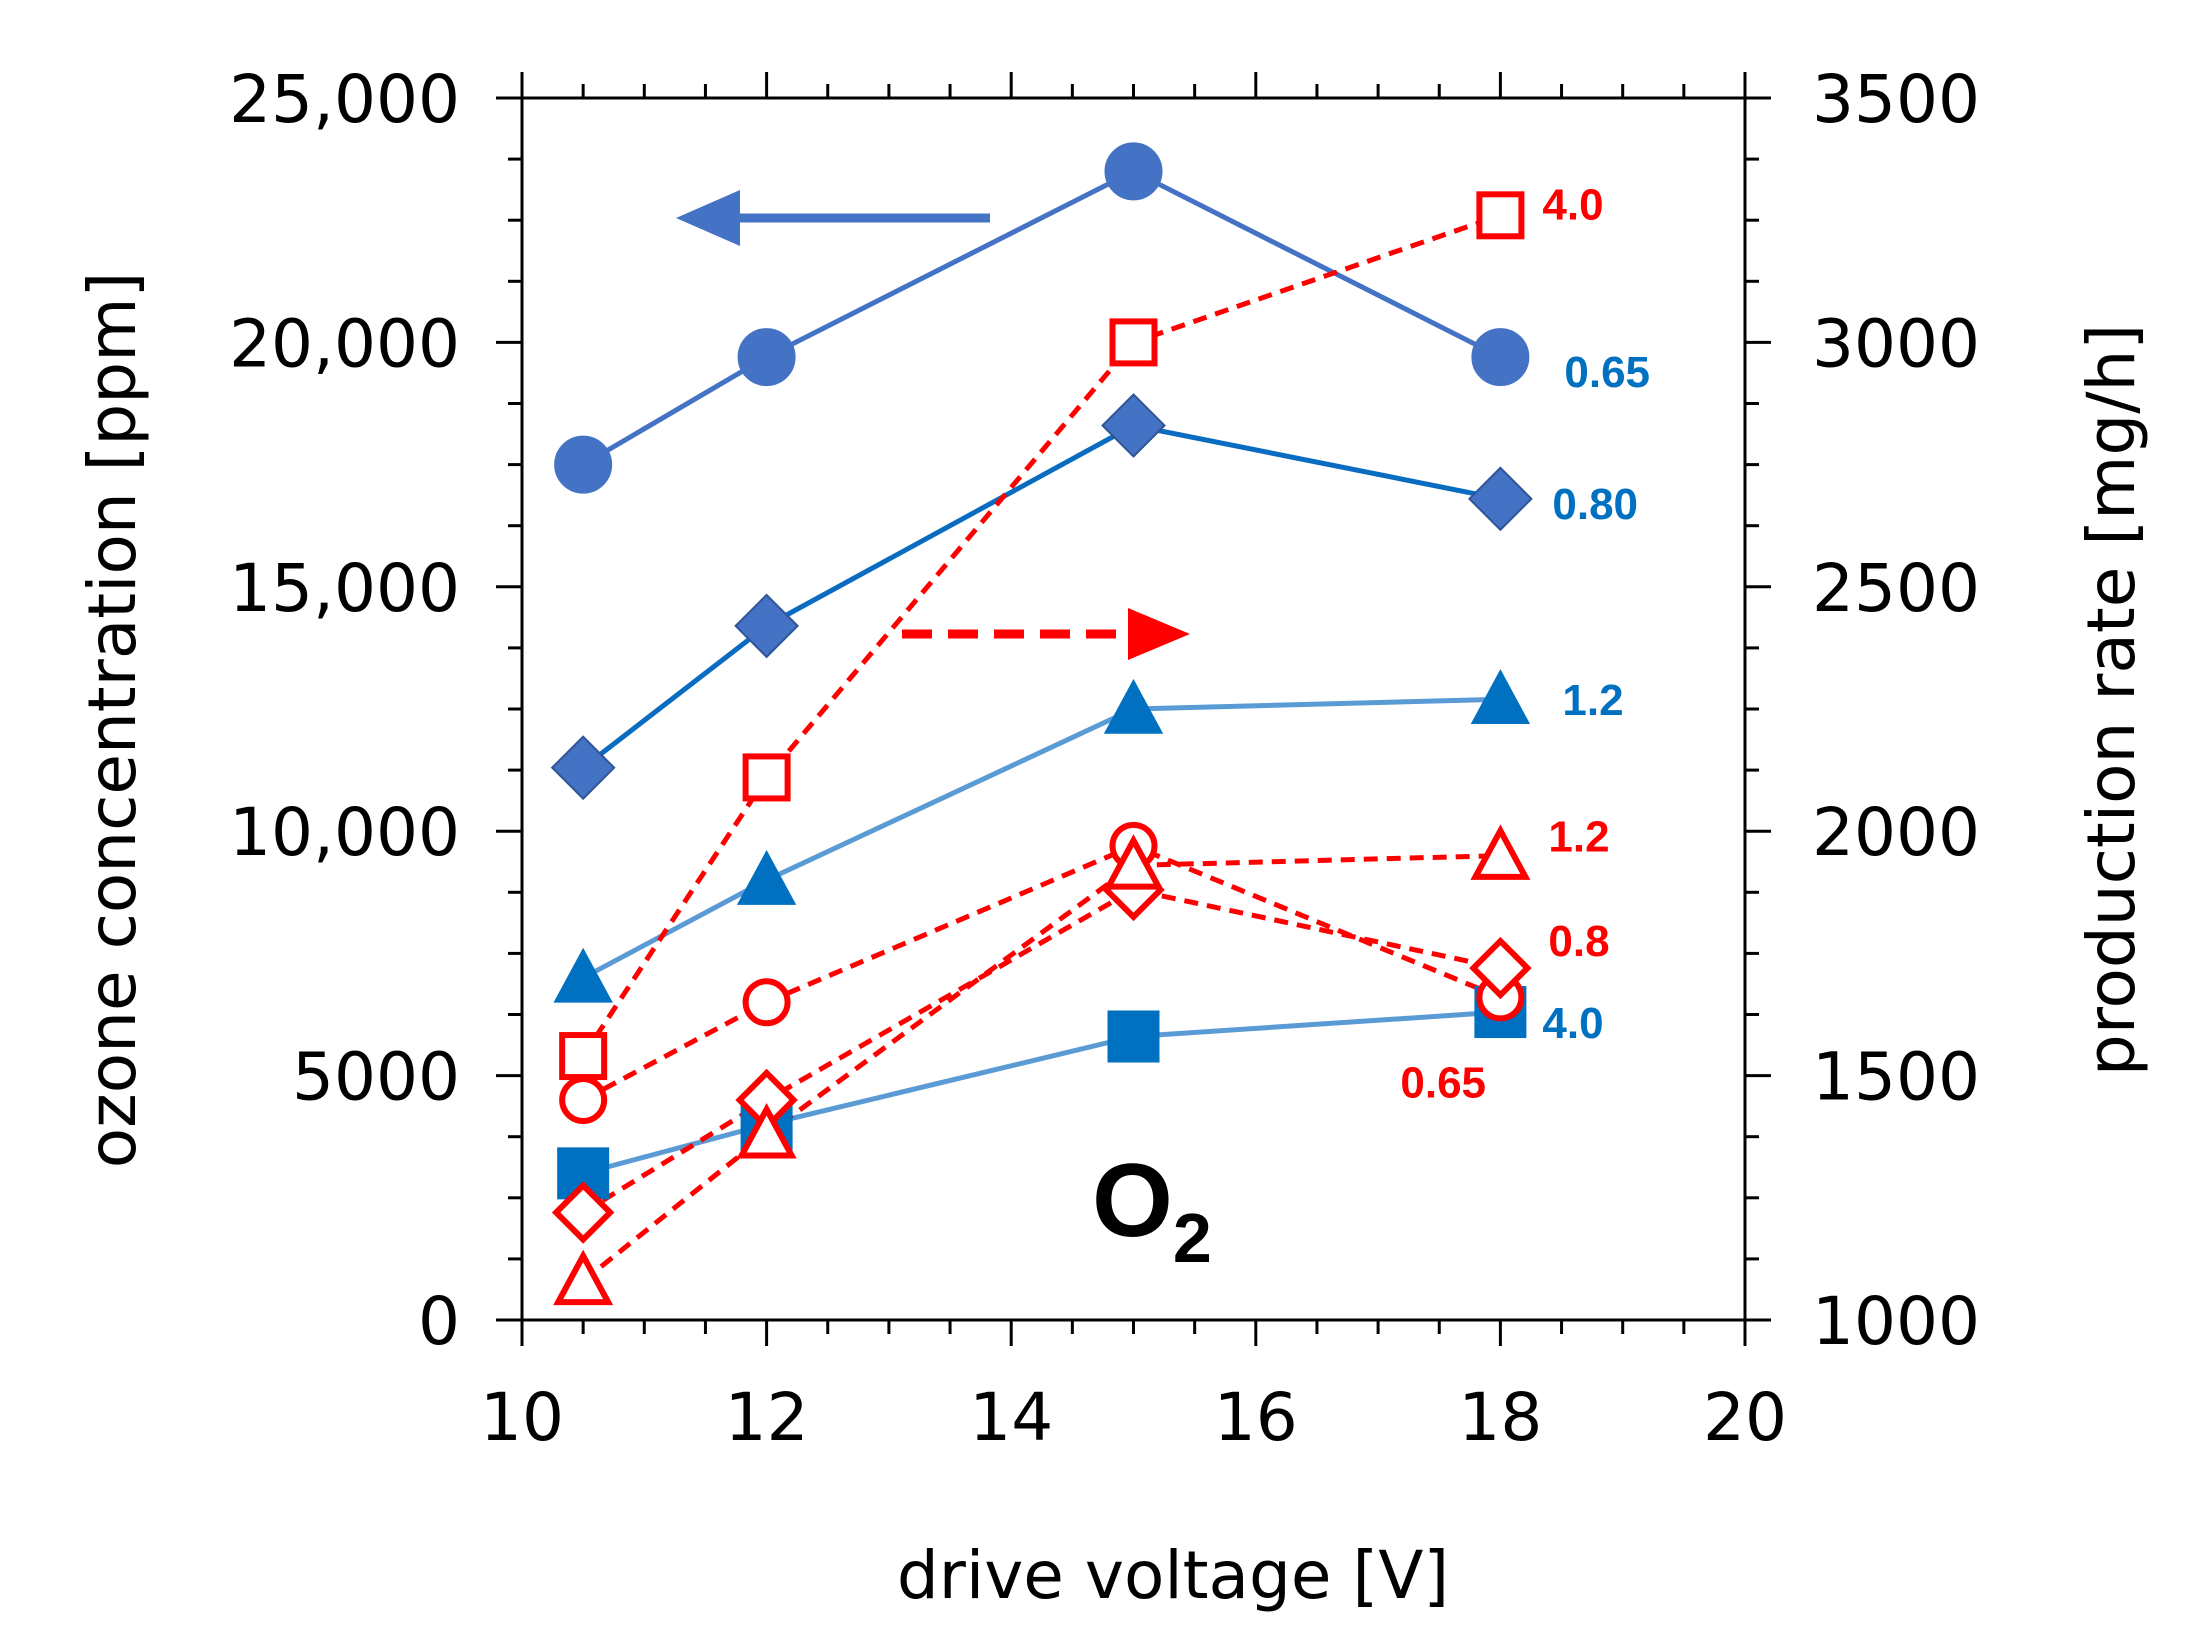  Describe the element at coordinates (1896, 588) in the screenshot. I see `y-right-tick-label: 2500` at that location.